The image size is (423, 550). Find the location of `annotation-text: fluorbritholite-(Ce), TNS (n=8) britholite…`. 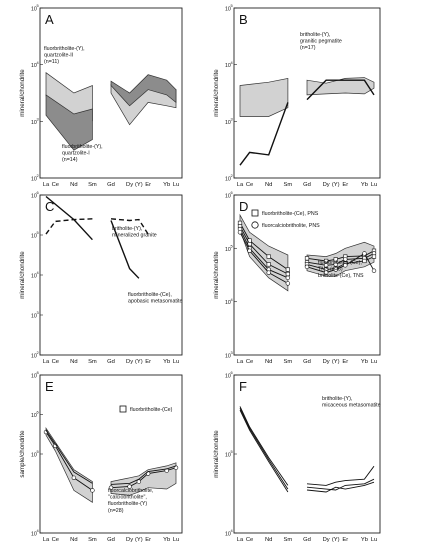

annotation-text: fluorbritholite-(Ce), TNS (n=8) britholite… is located at coordinates (341, 269).